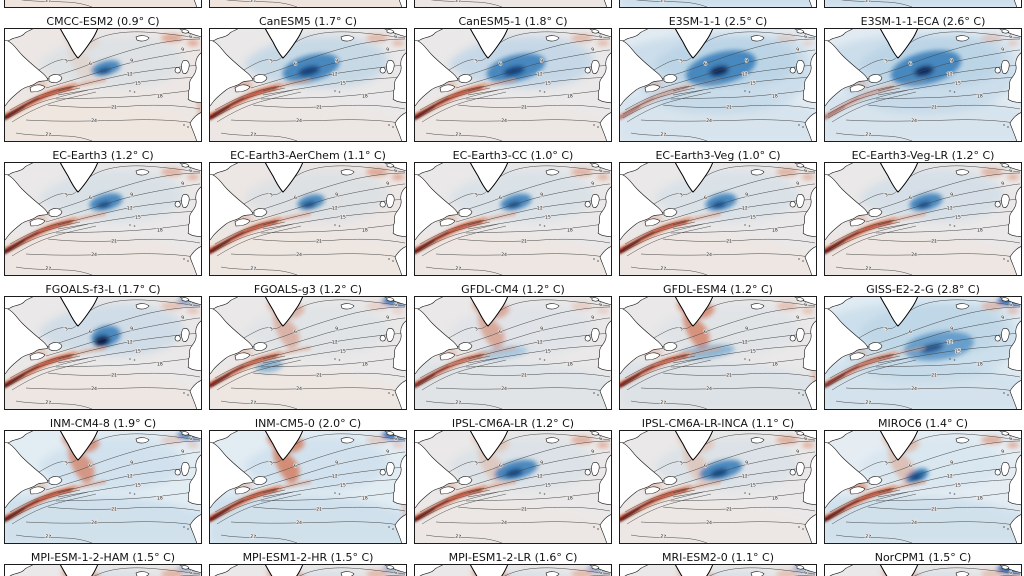 Image resolution: width=1024 pixels, height=576 pixels. What do you see at coordinates (923, 155) in the screenshot?
I see `panel-title: EC-Earth3-Veg-LR (1.2° C)` at bounding box center [923, 155].